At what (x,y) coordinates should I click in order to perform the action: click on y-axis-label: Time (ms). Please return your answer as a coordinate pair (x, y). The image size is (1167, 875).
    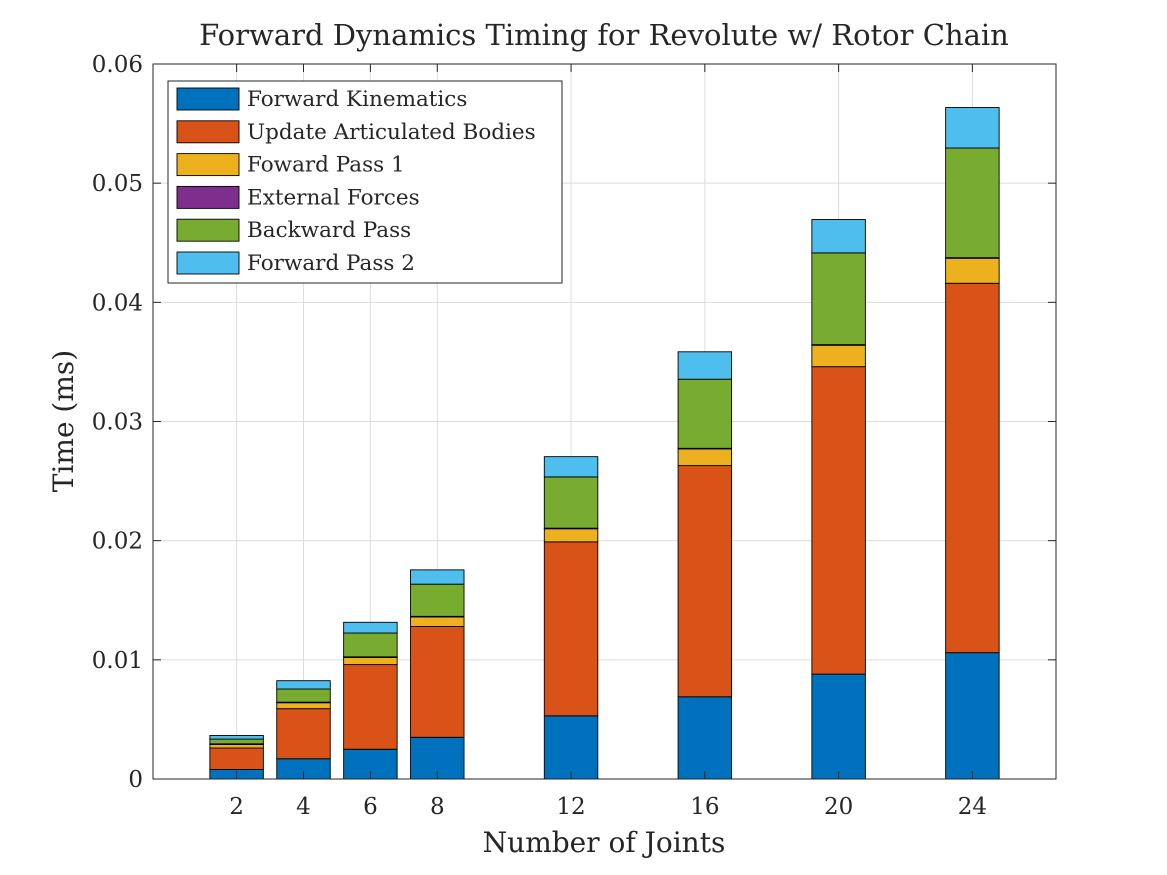
    Looking at the image, I should click on (63, 421).